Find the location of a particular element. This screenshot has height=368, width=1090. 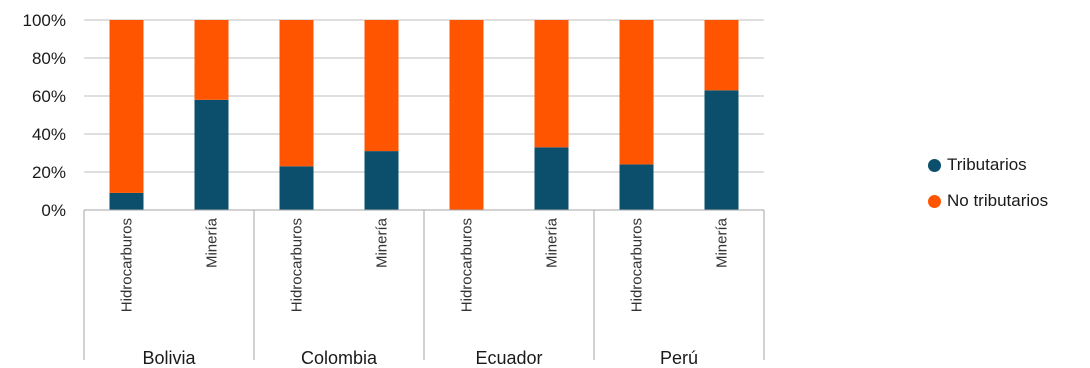

y-tick-label: 80% is located at coordinates (49, 58).